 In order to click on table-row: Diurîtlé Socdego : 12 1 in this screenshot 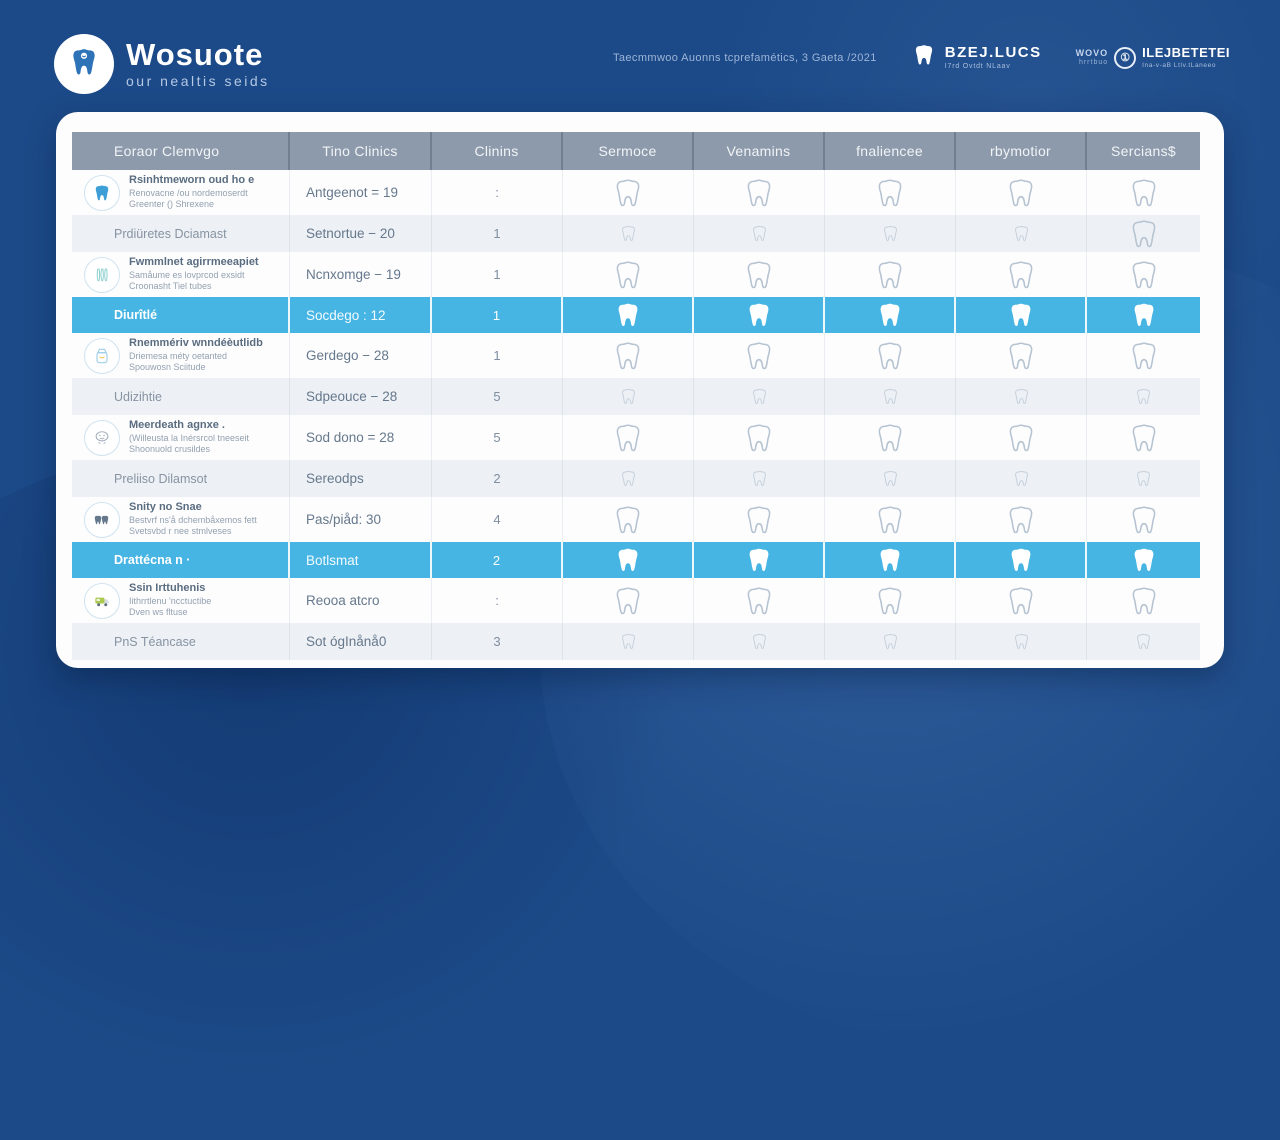, I will do `click(636, 315)`.